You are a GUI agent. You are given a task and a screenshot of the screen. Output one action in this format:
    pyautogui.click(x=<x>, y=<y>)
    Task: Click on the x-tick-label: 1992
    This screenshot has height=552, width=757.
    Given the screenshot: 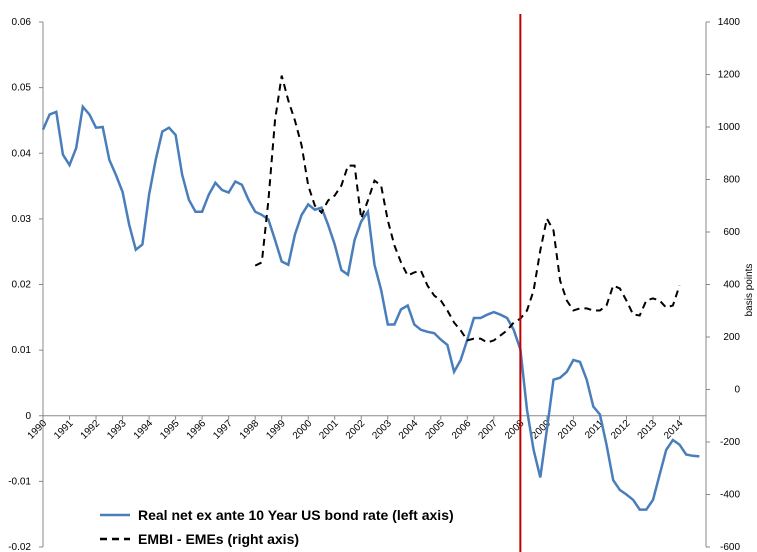 What is the action you would take?
    pyautogui.click(x=91, y=430)
    